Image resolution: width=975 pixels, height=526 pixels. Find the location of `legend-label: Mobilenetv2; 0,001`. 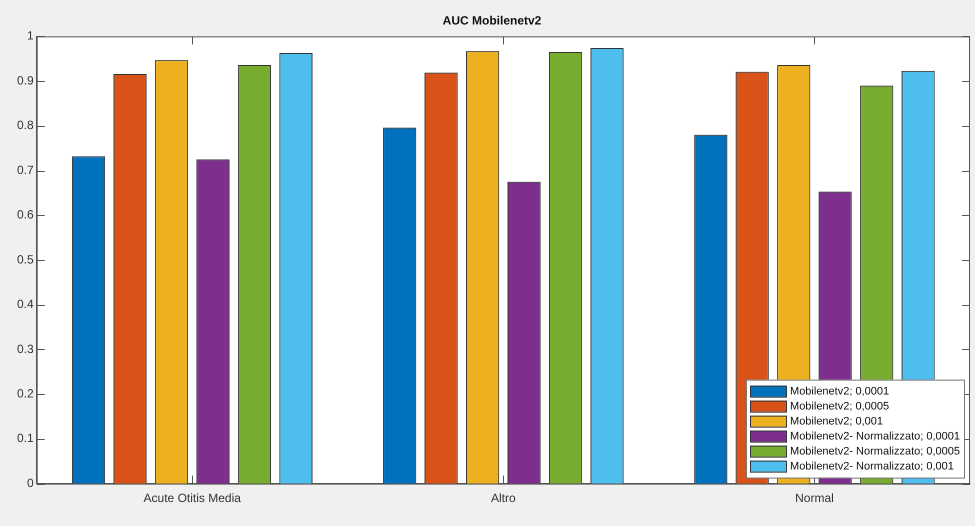

legend-label: Mobilenetv2; 0,001 is located at coordinates (836, 422).